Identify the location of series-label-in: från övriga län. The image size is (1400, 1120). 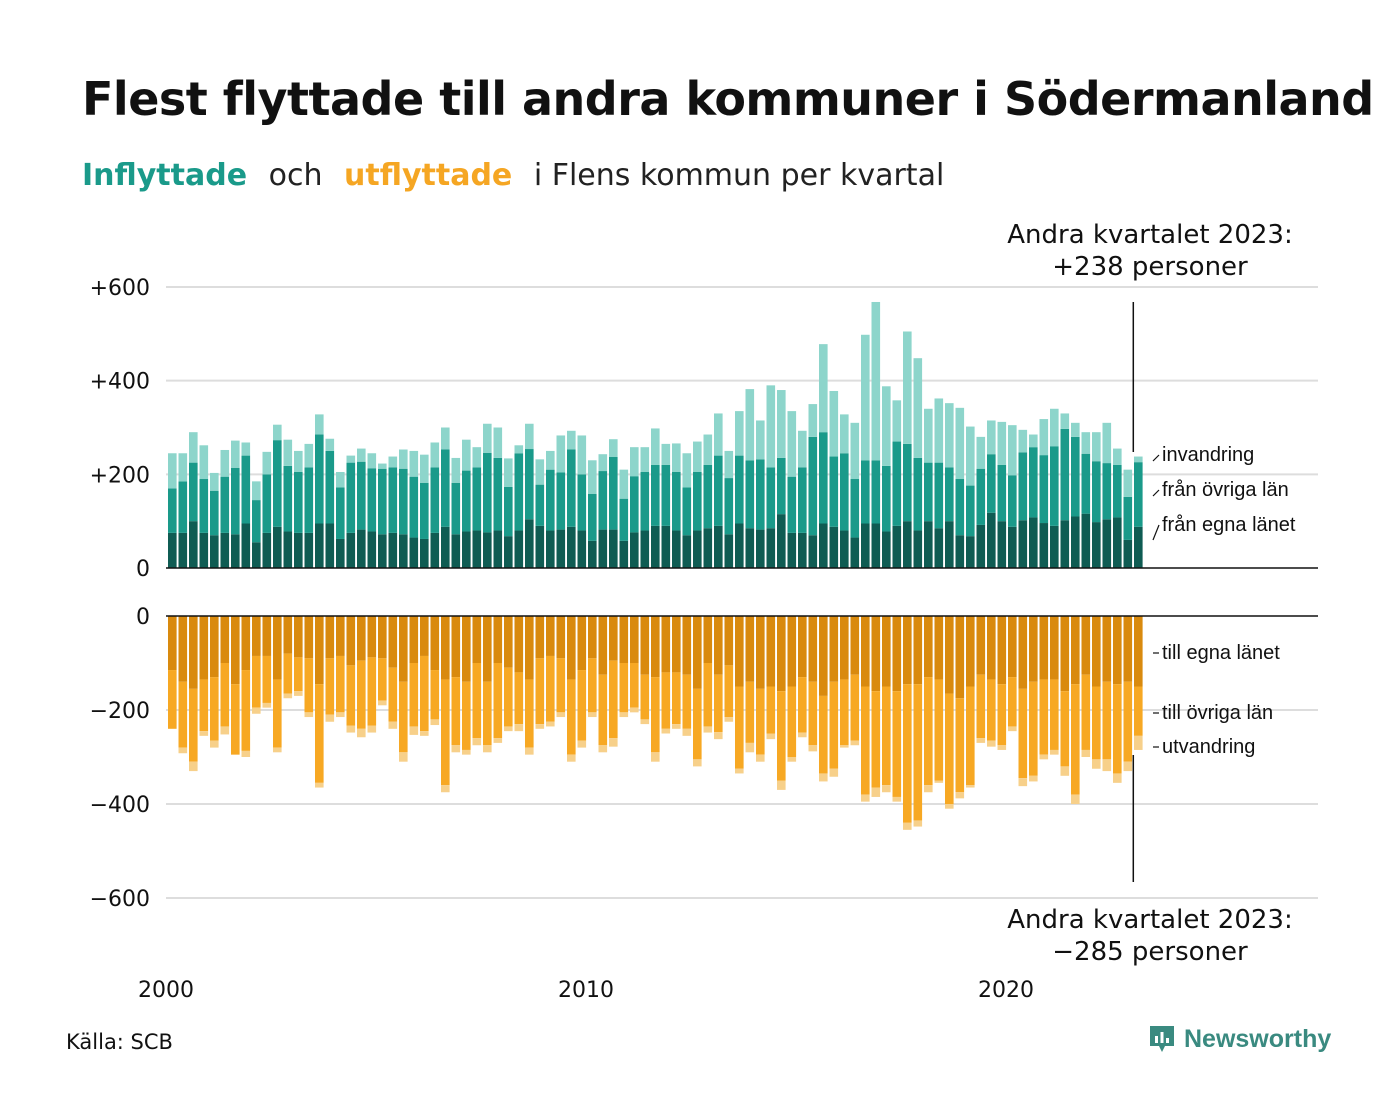
(1225, 490).